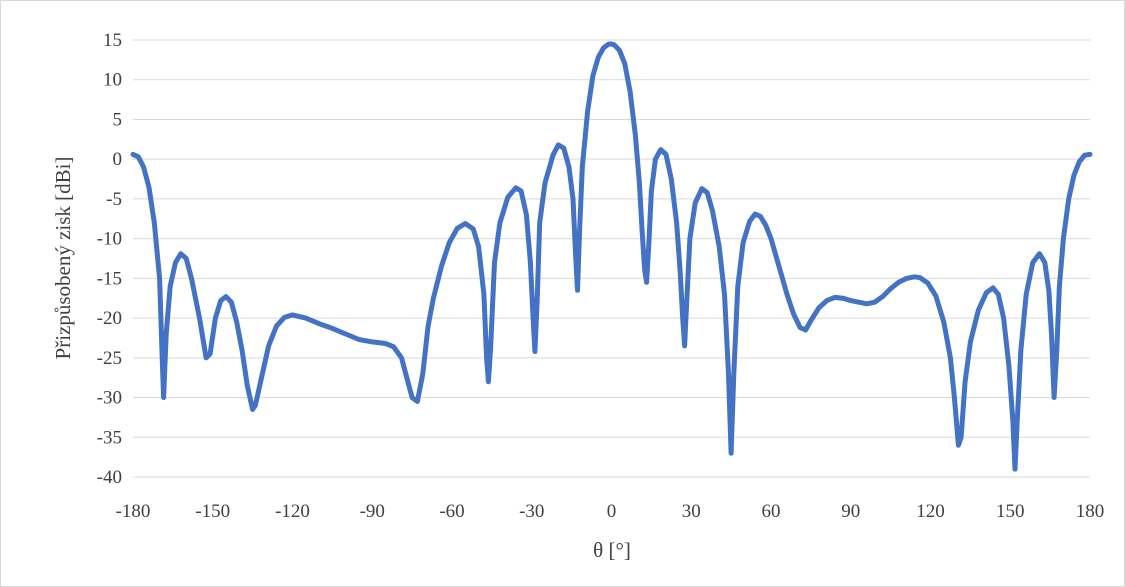 This screenshot has width=1125, height=587. I want to click on x-axis-title: θ [°], so click(612, 550).